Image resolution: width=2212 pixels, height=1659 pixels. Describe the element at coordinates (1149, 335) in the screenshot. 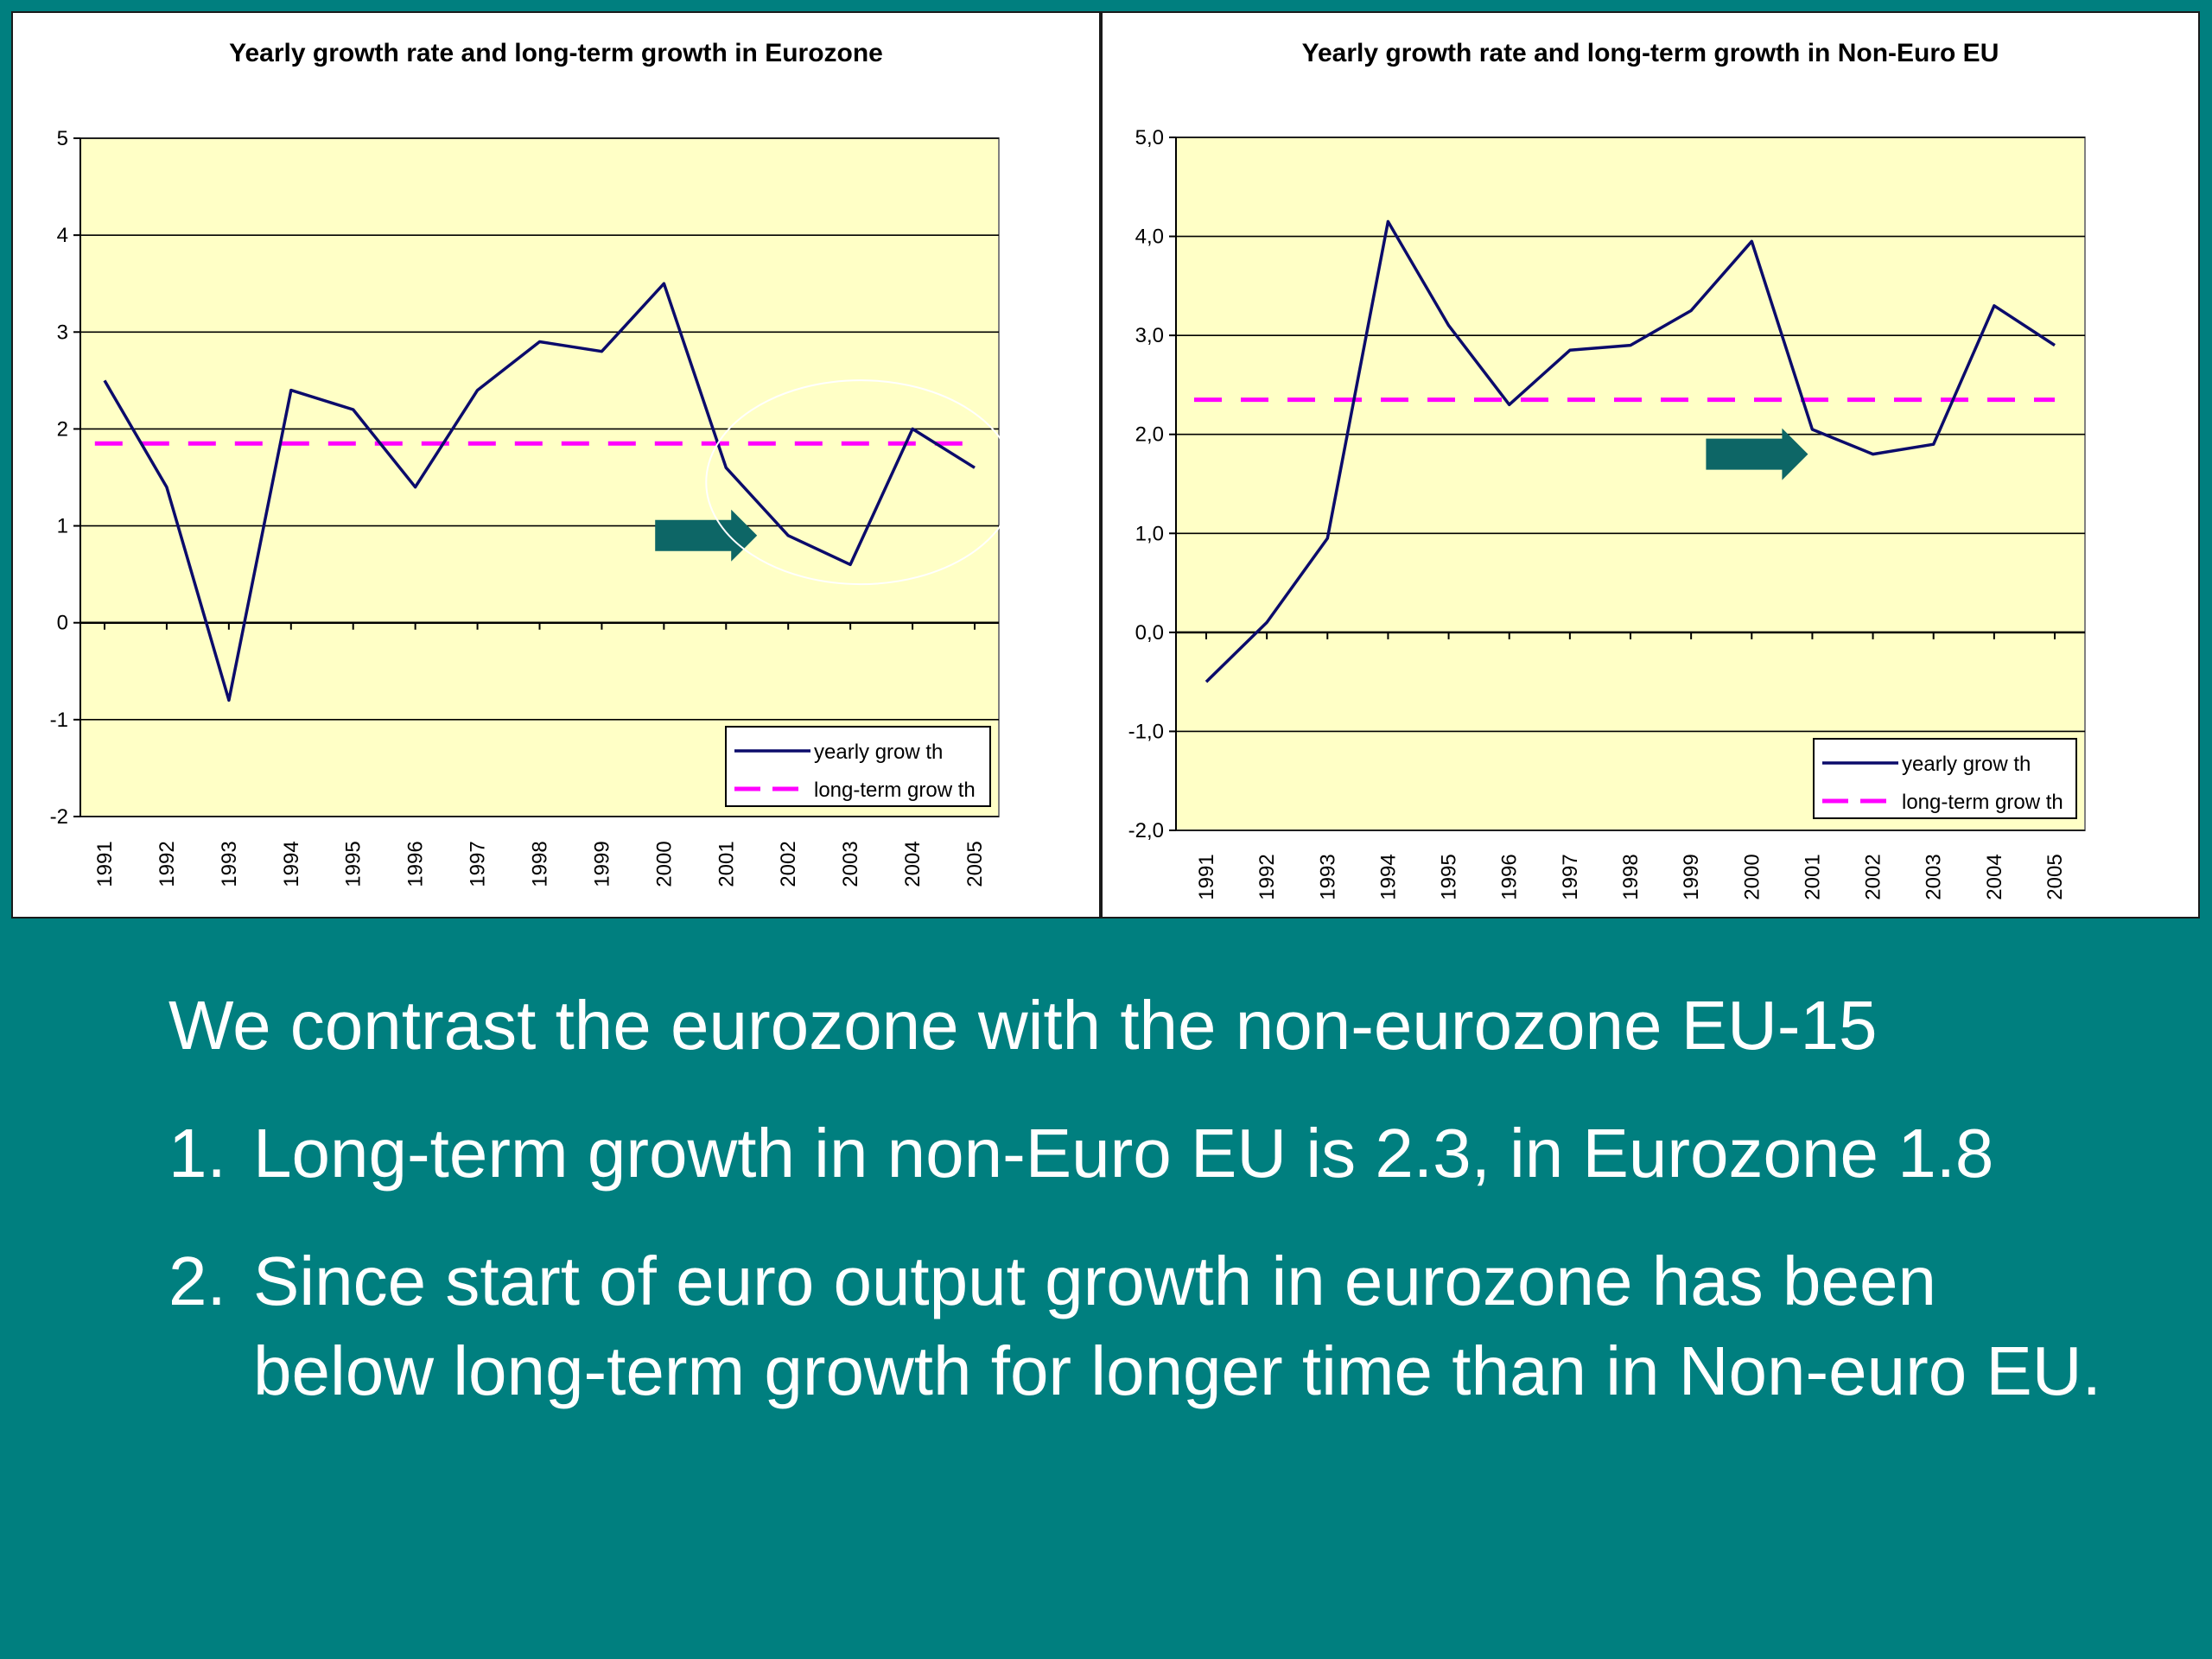

I see `y-tick-label: 3,0` at that location.